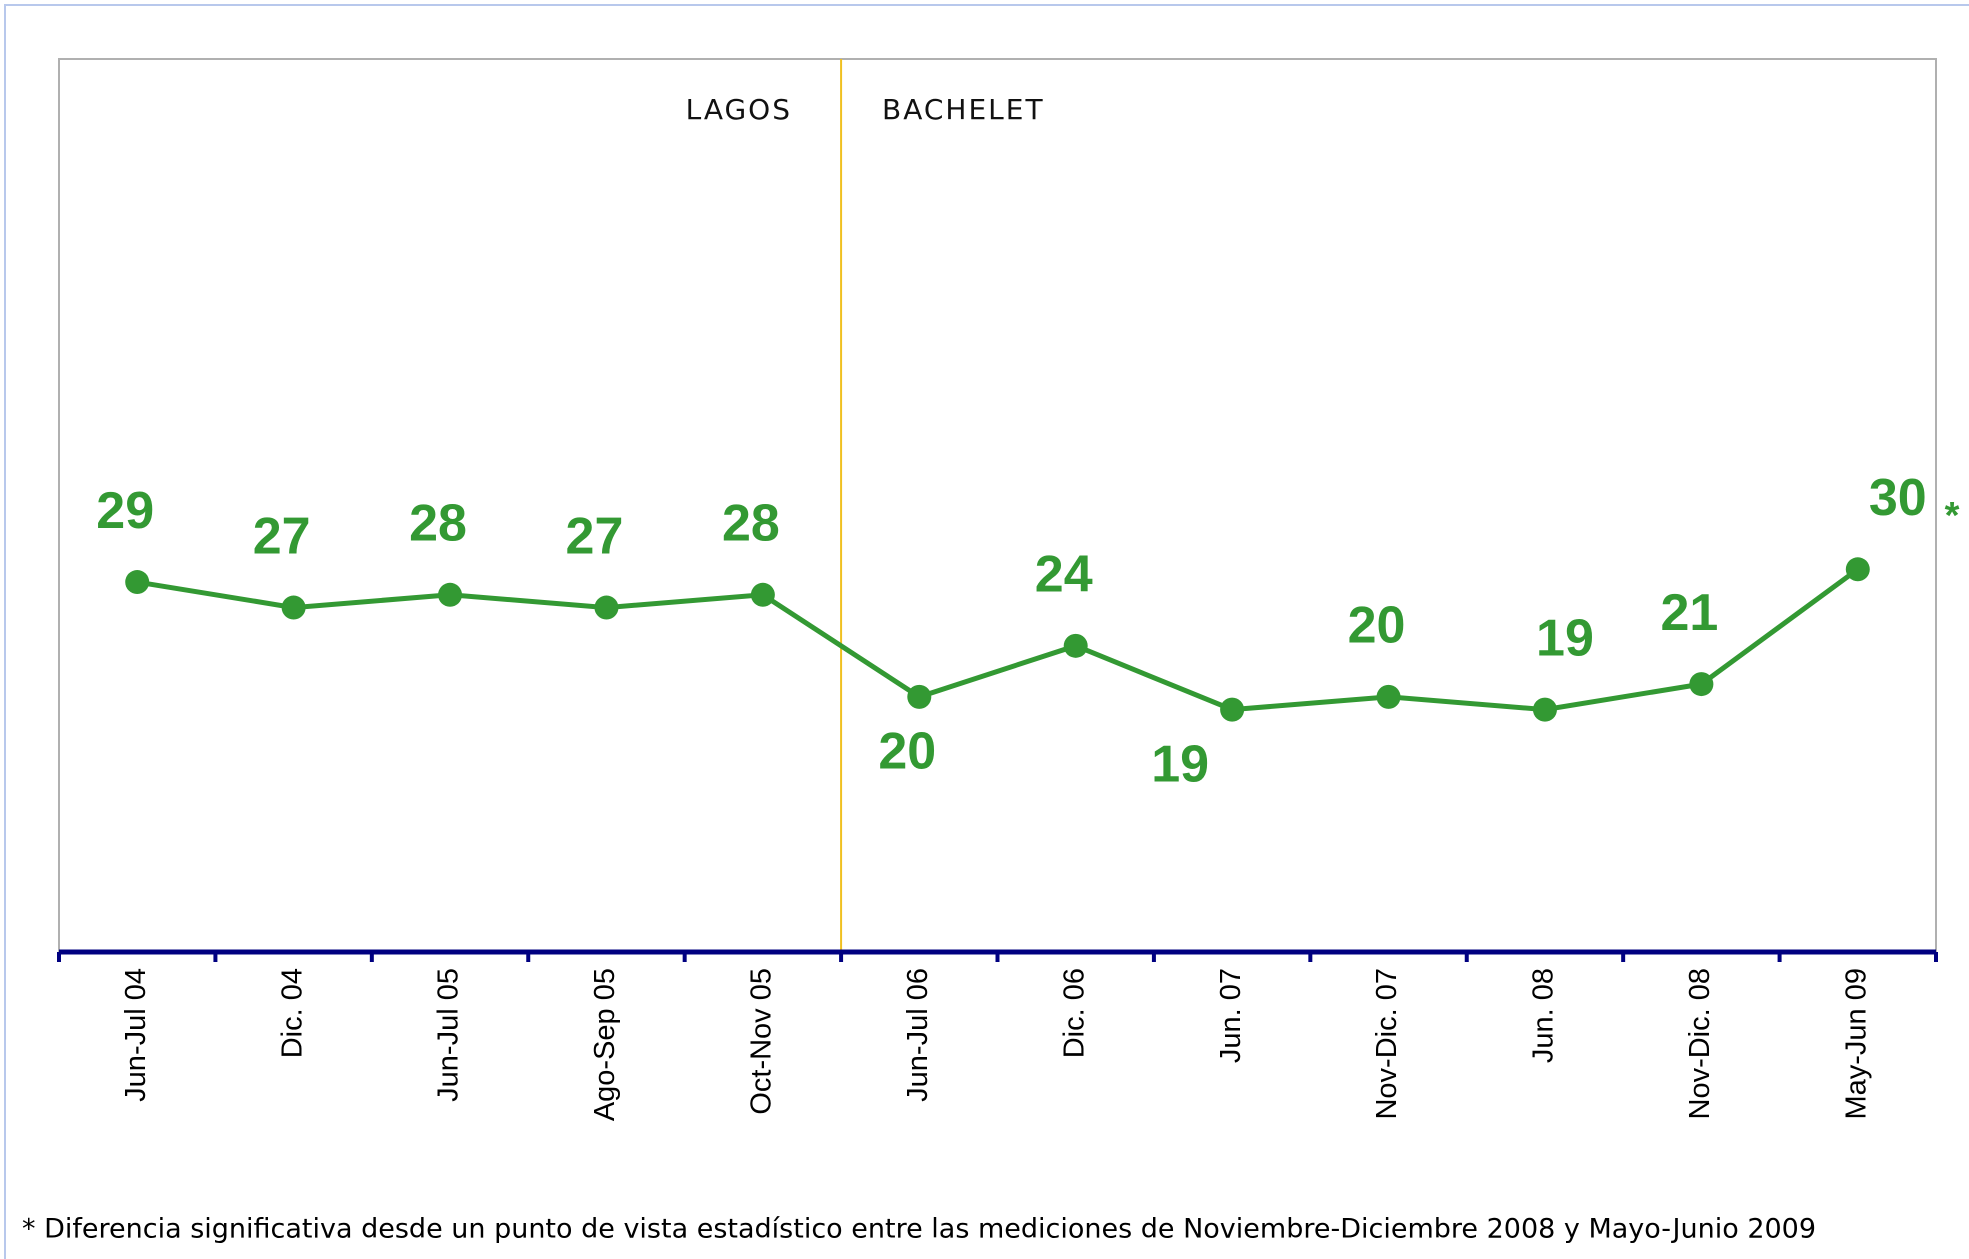  Describe the element at coordinates (136, 1035) in the screenshot. I see `x-tick-label: Jun-Jul 04` at that location.